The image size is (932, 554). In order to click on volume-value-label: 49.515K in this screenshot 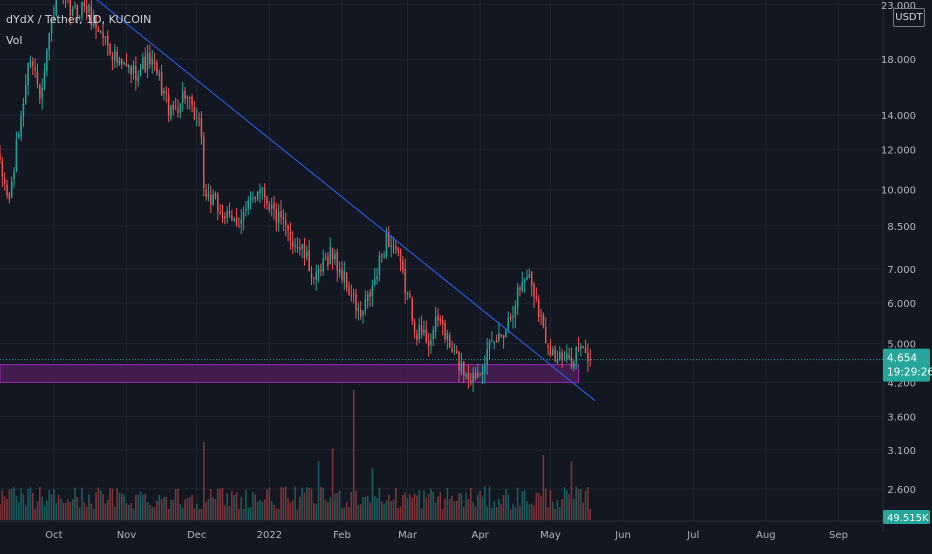, I will do `click(908, 518)`.